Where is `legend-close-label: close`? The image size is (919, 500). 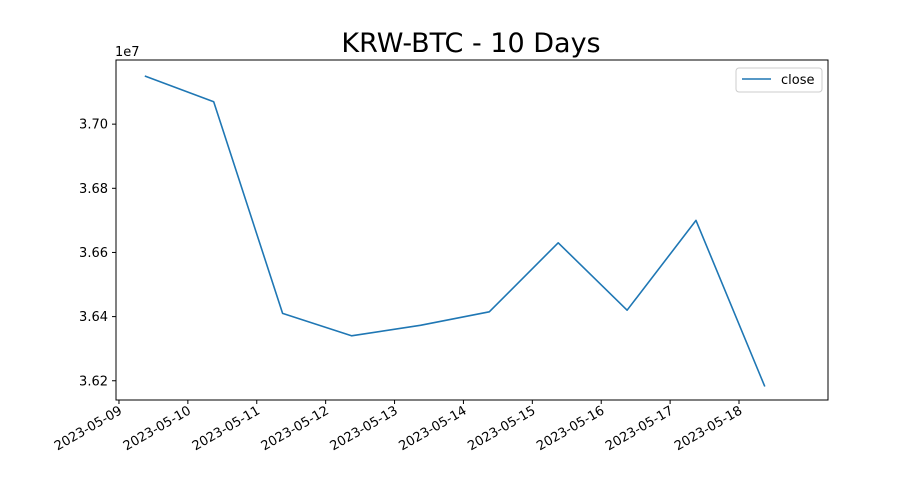
legend-close-label: close is located at coordinates (797, 80).